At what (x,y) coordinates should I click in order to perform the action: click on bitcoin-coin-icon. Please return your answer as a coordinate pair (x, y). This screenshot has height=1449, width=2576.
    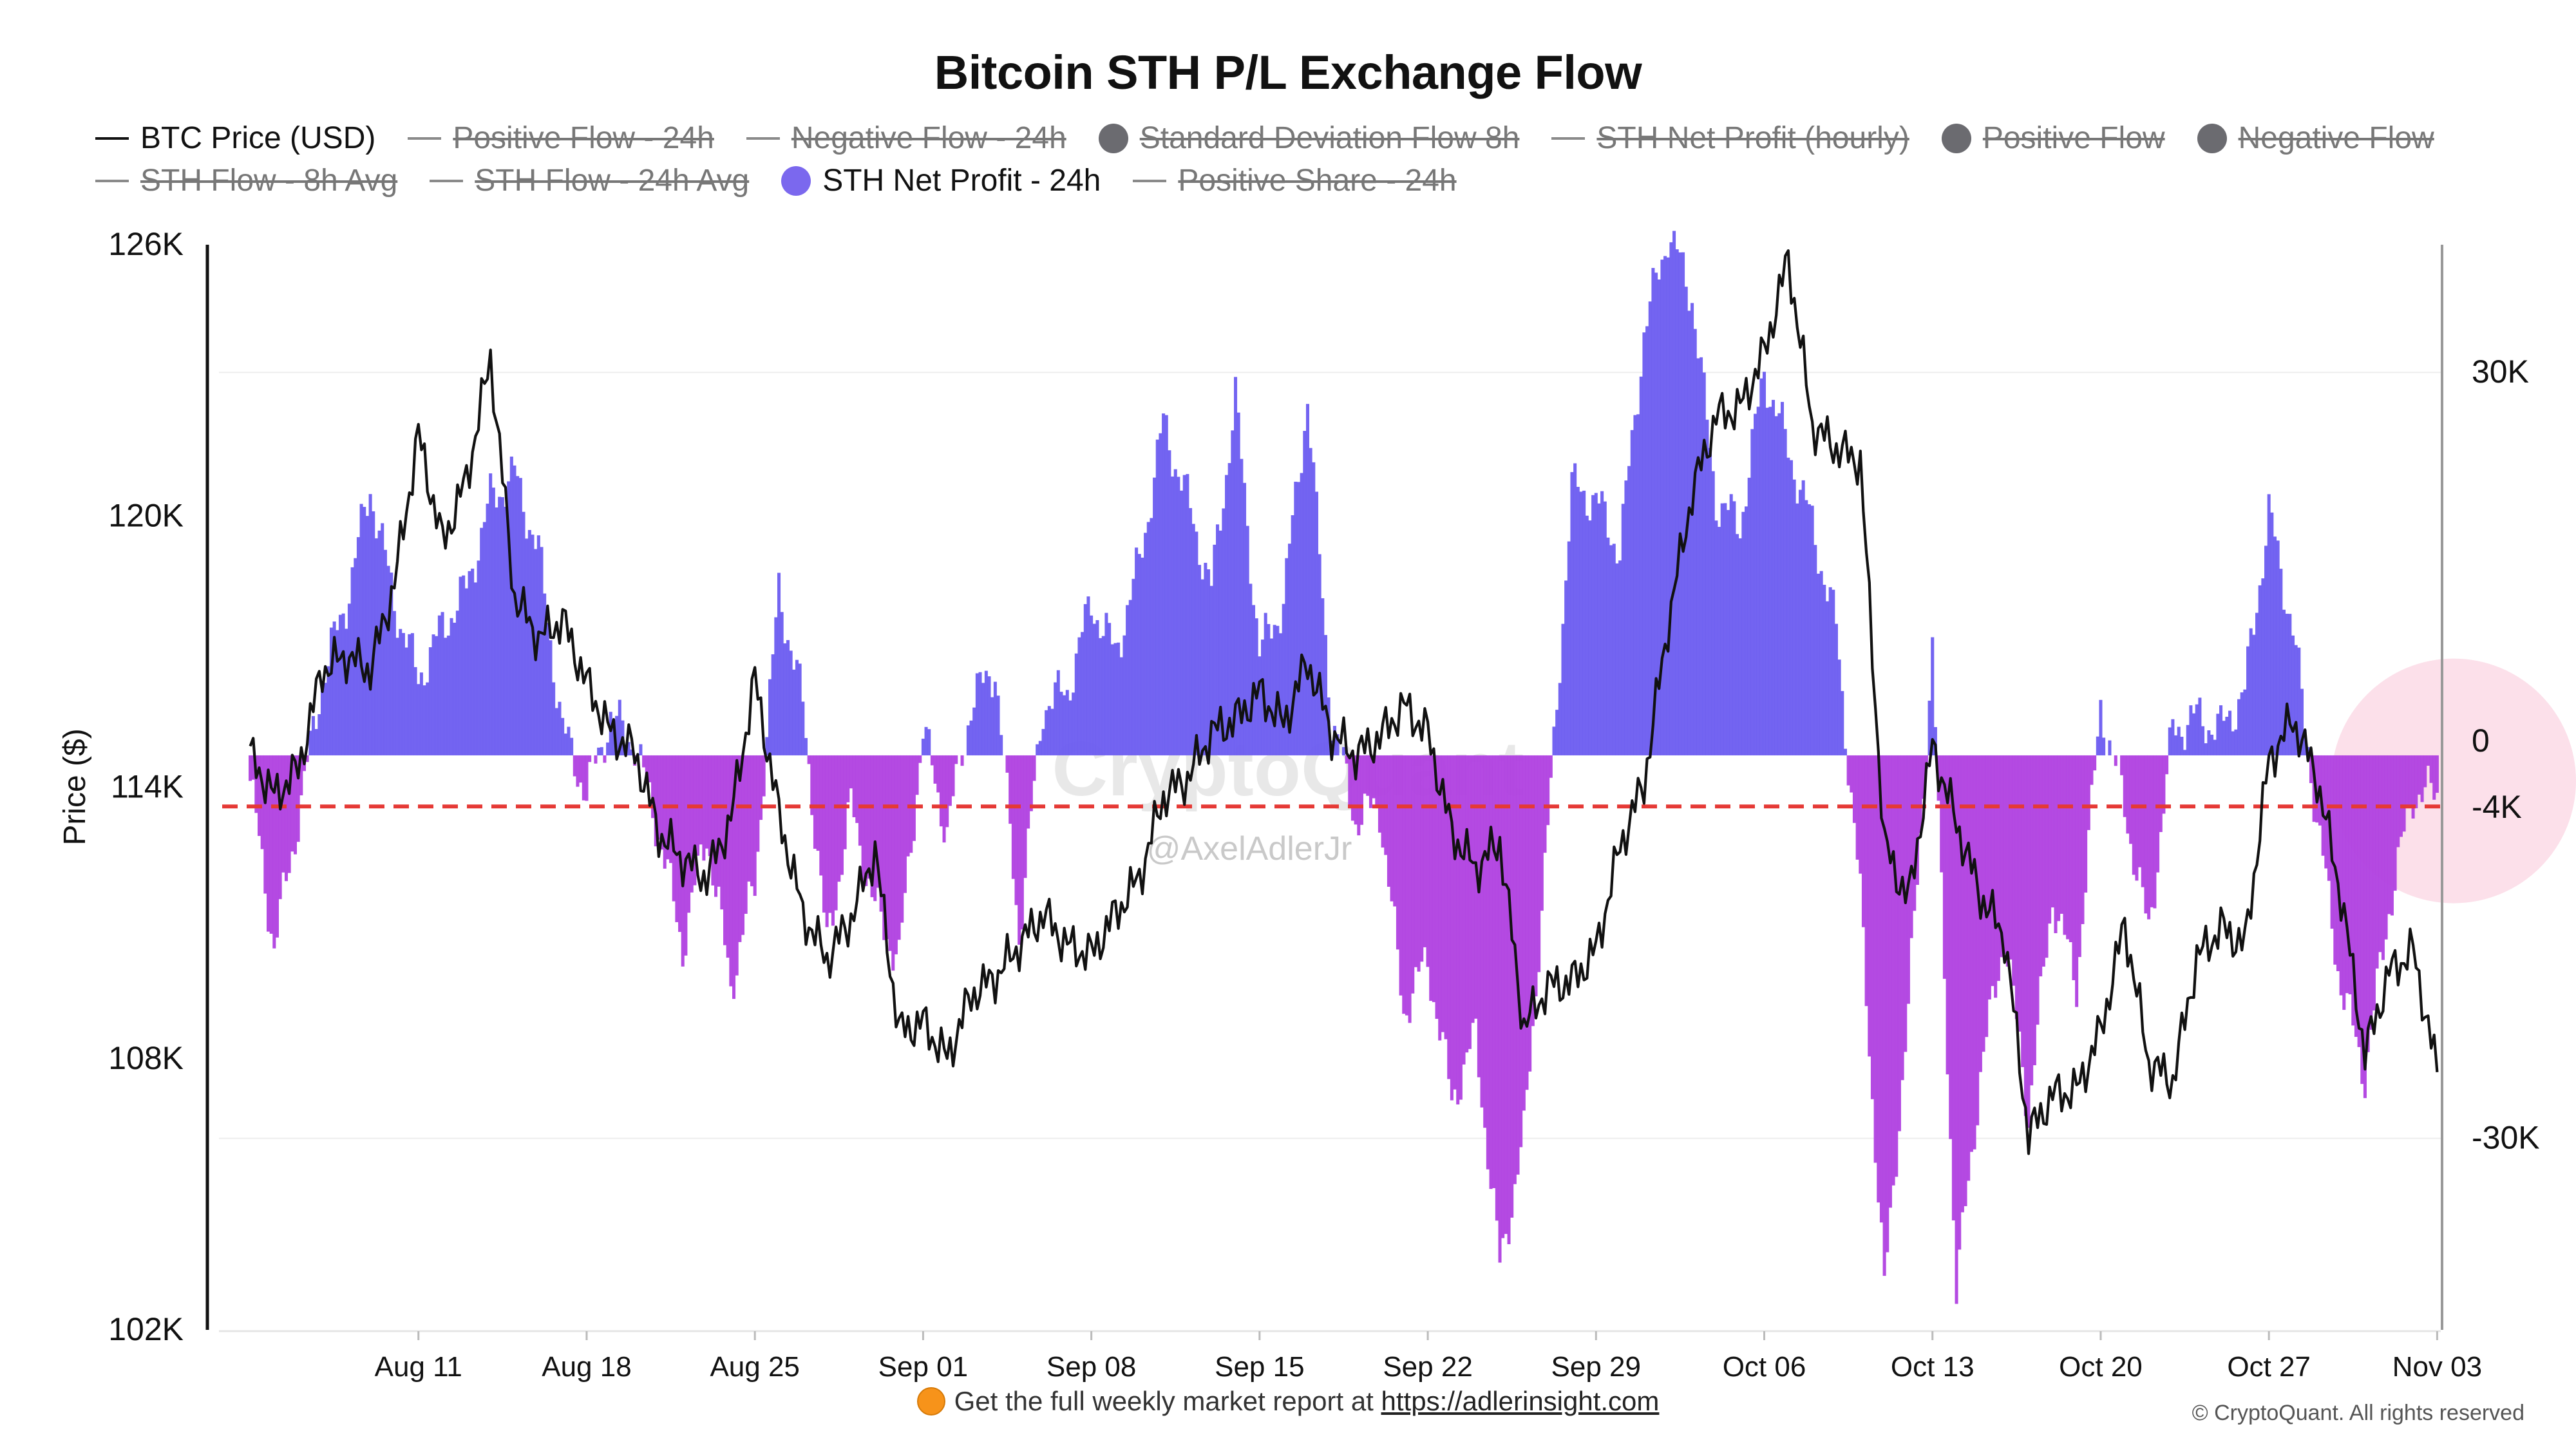
    Looking at the image, I should click on (931, 1401).